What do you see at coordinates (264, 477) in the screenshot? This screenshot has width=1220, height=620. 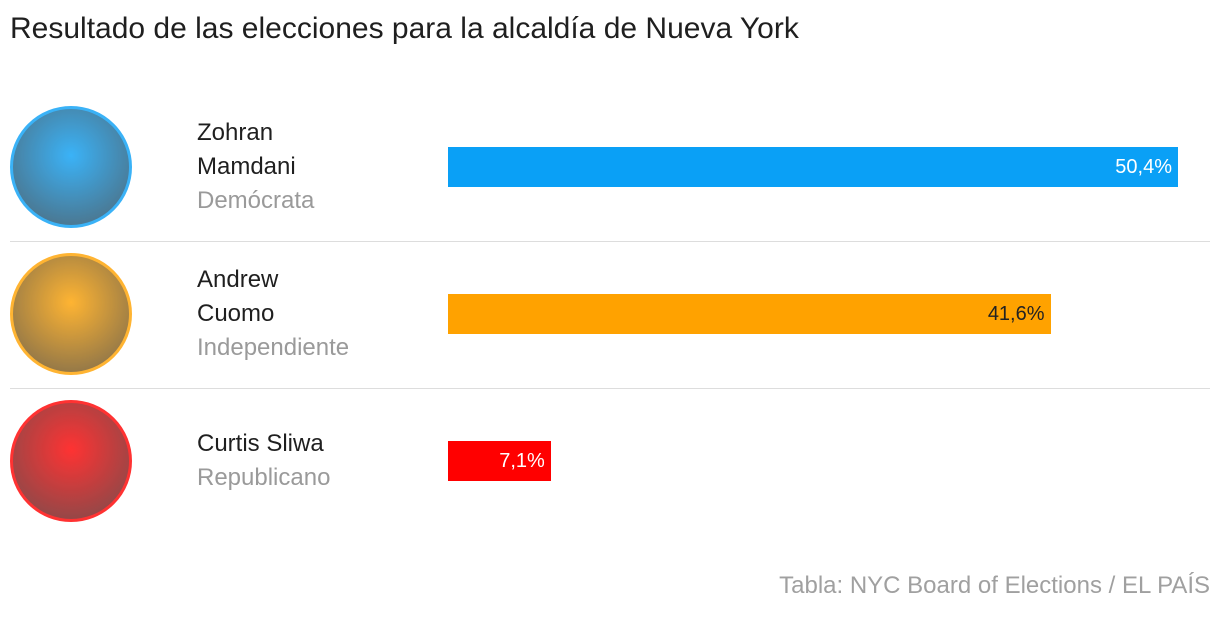 I see `party: Republicano` at bounding box center [264, 477].